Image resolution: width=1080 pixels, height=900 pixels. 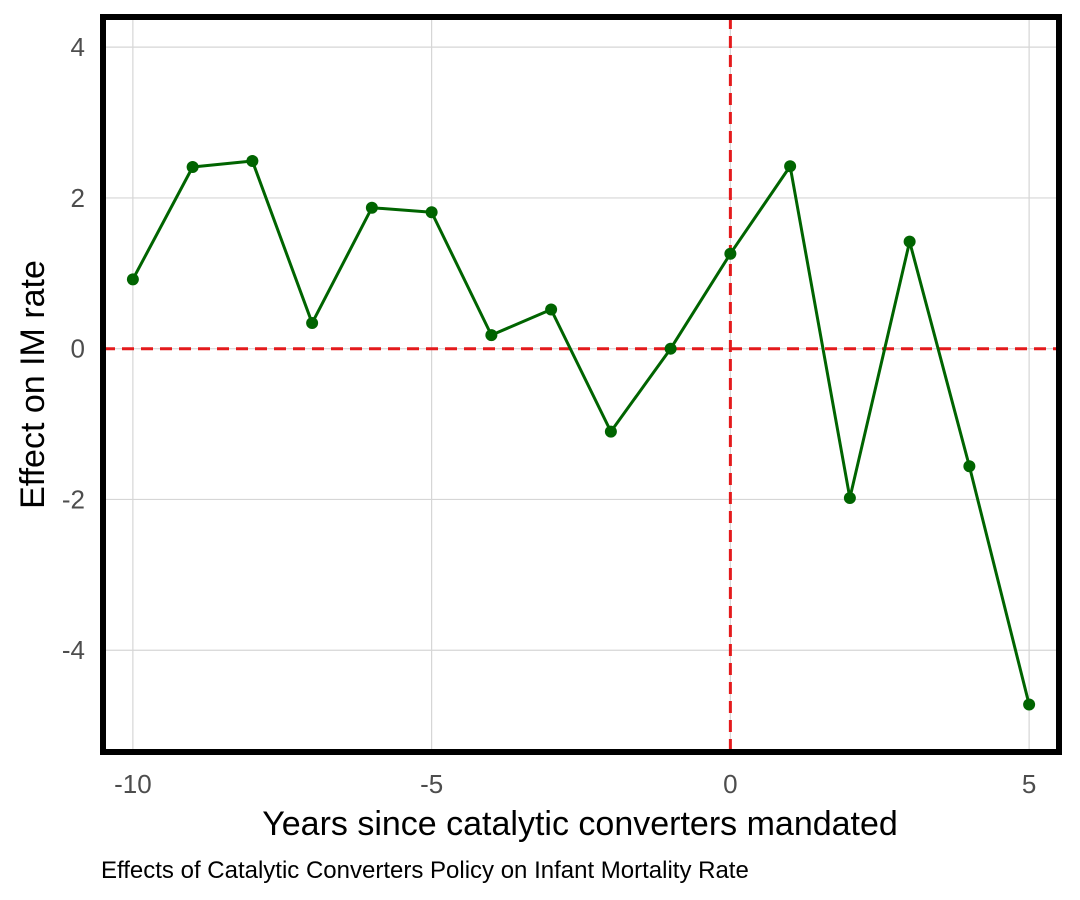 What do you see at coordinates (73, 650) in the screenshot?
I see `y-tick-label: -4` at bounding box center [73, 650].